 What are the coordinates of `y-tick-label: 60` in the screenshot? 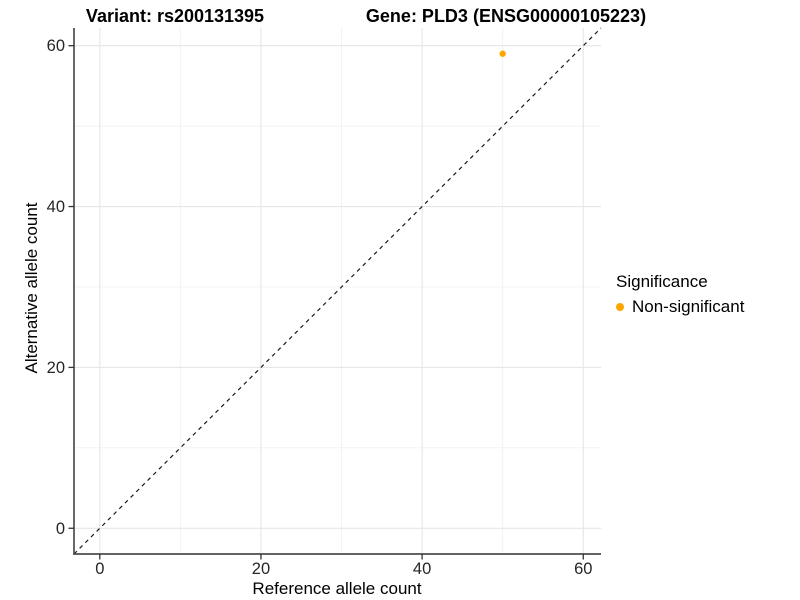 It's located at (56, 46).